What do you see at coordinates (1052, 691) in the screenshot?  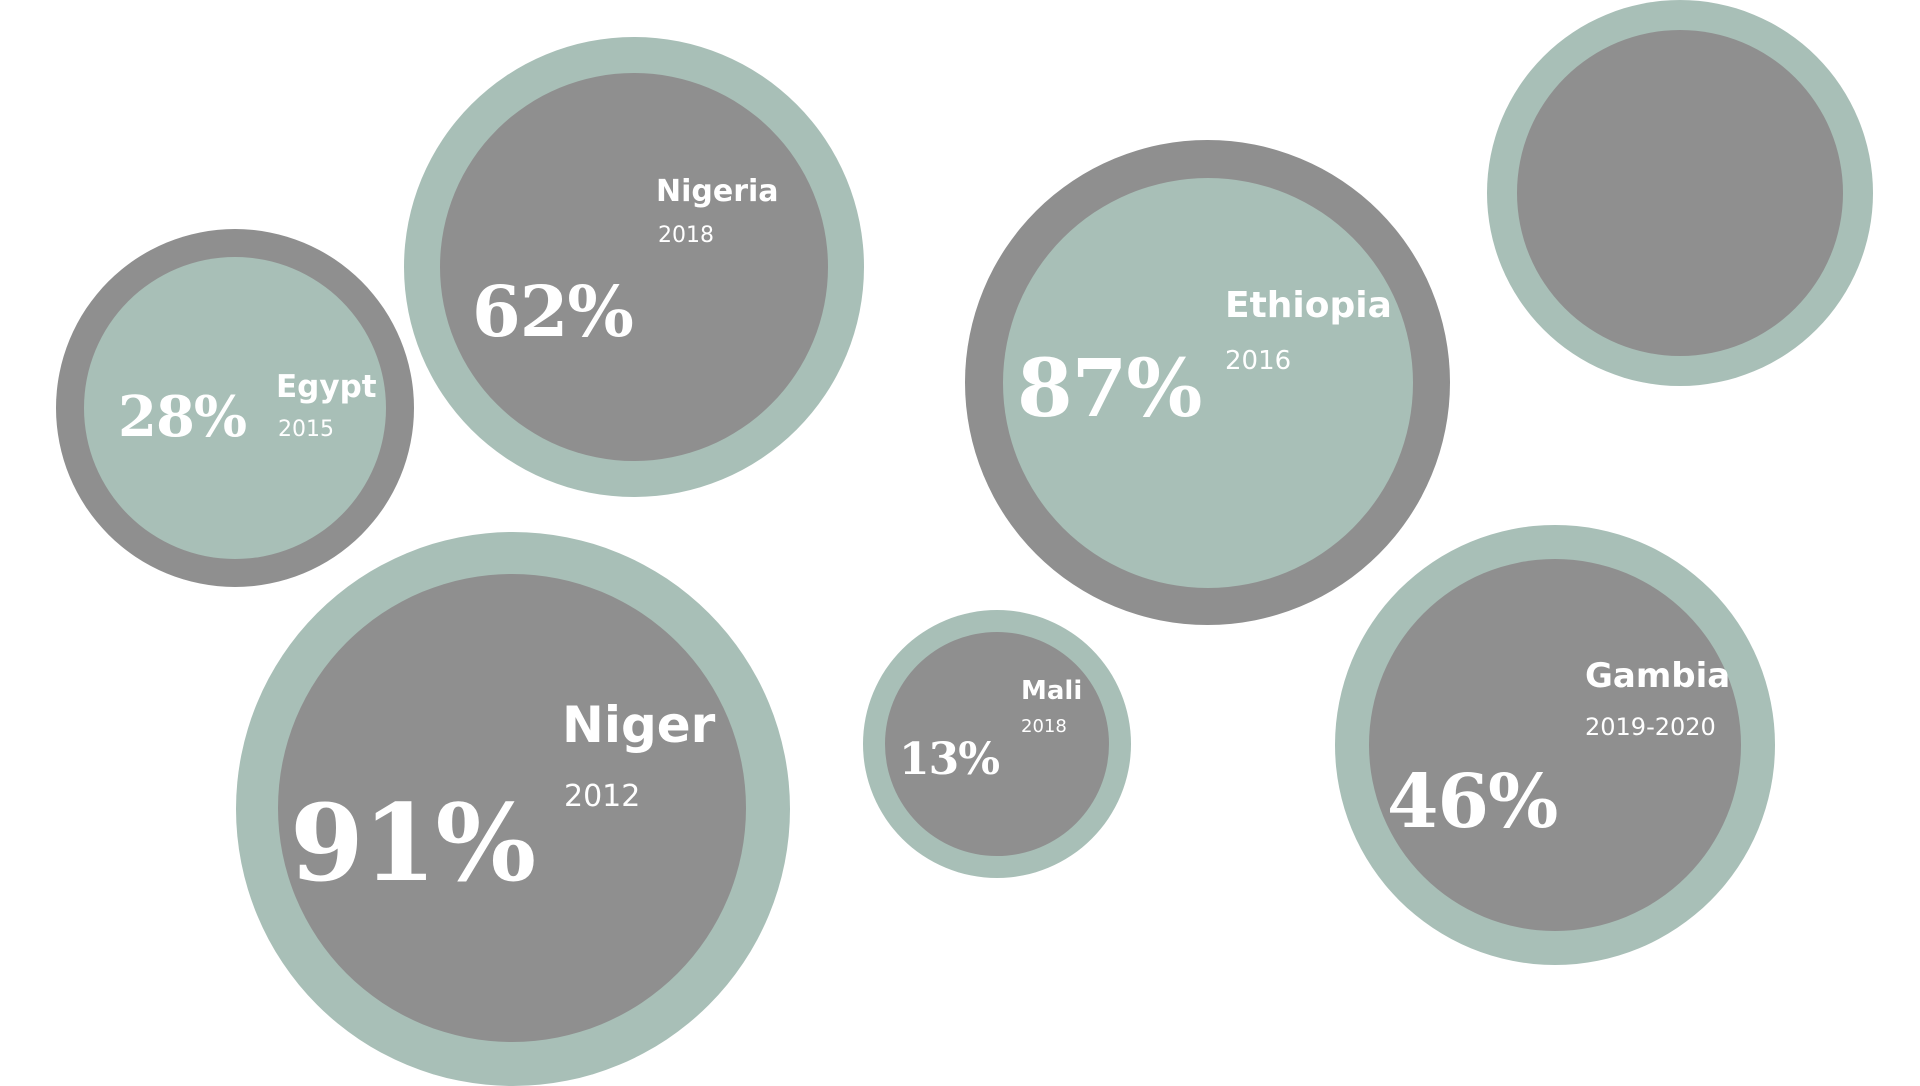 I see `mali-country: Mali` at bounding box center [1052, 691].